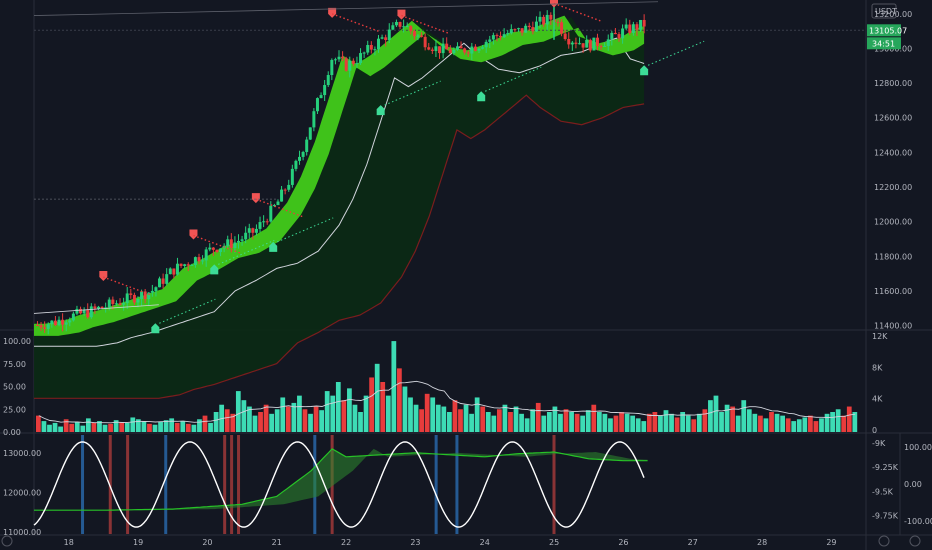 Image resolution: width=932 pixels, height=550 pixels. Describe the element at coordinates (893, 326) in the screenshot. I see `price-tick-label: 11400.00` at that location.